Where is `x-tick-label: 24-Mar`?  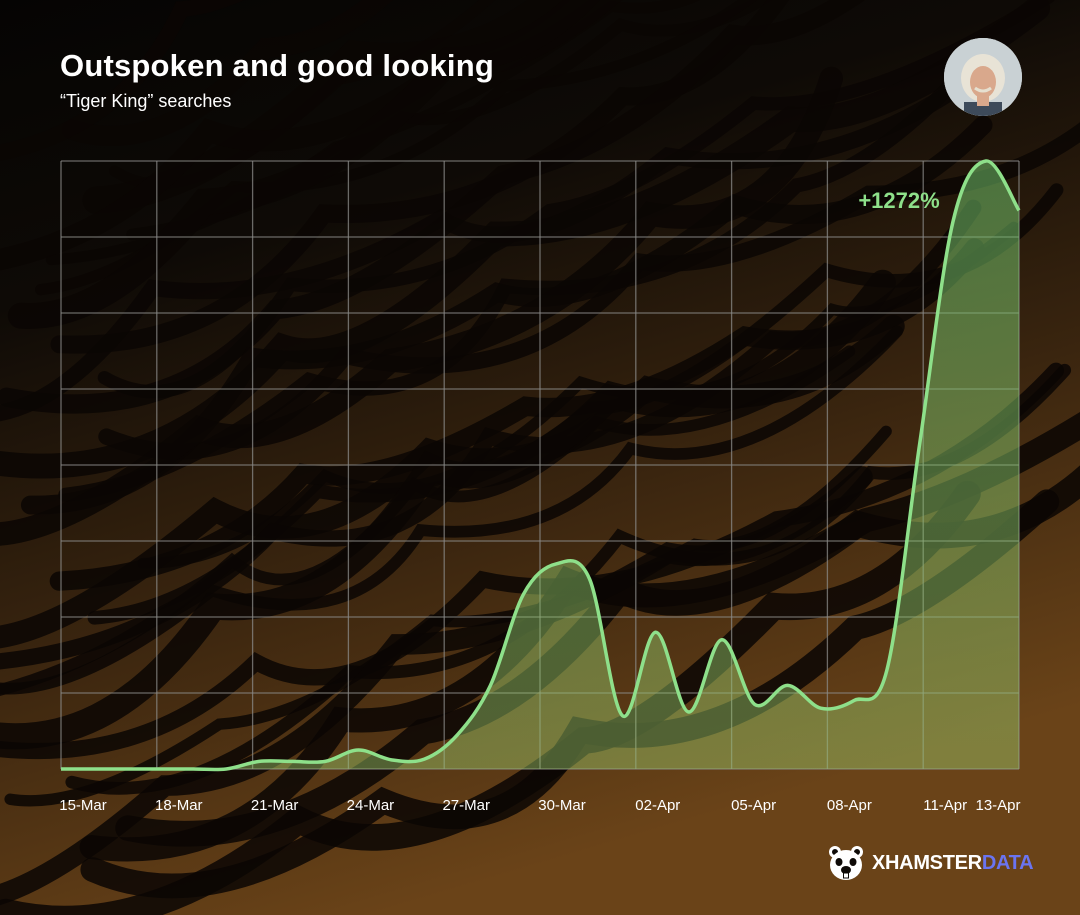 x-tick-label: 24-Mar is located at coordinates (371, 805).